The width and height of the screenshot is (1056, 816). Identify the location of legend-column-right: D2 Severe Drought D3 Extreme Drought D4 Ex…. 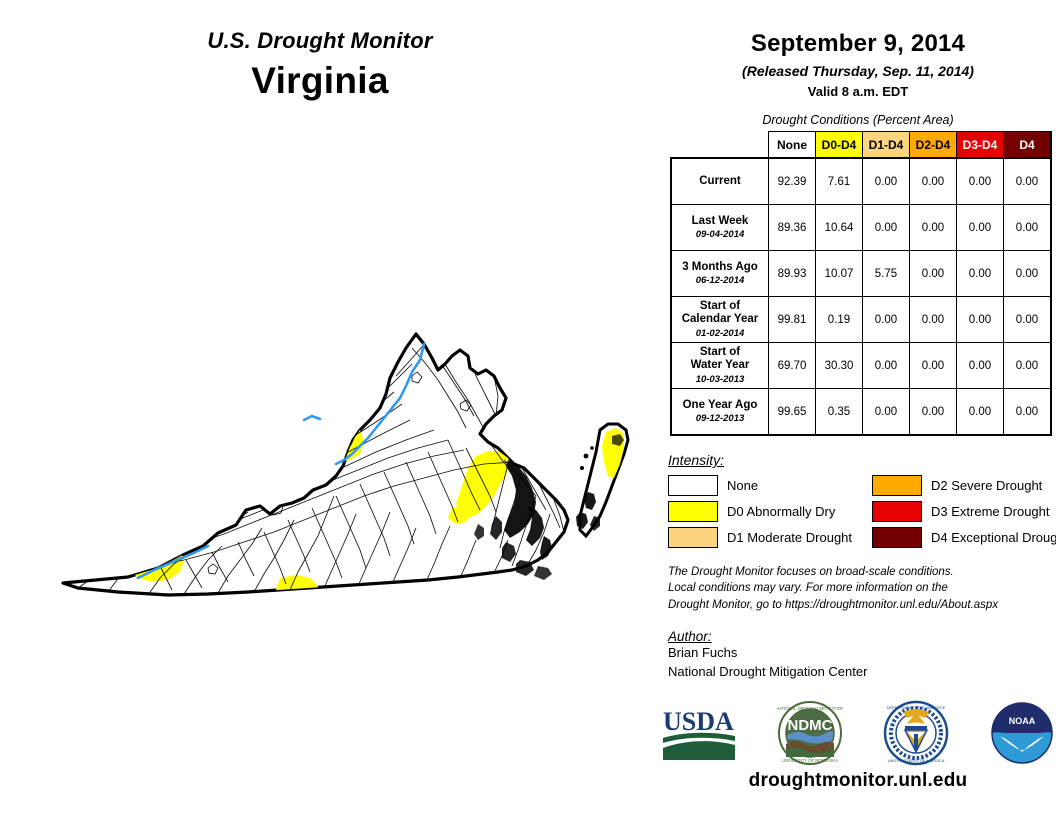
(964, 511).